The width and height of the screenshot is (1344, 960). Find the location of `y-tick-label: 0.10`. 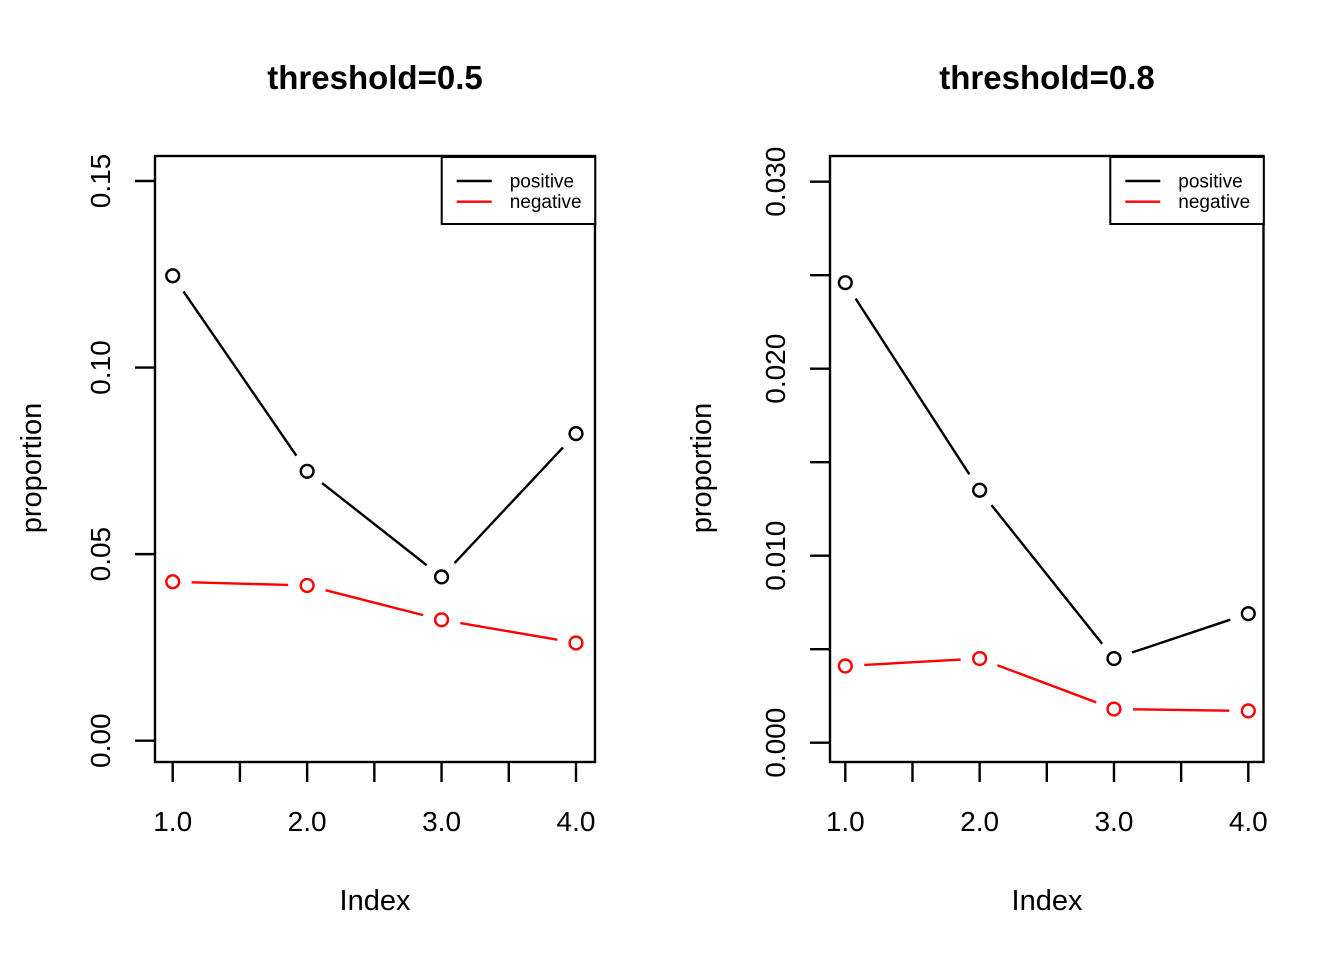

y-tick-label: 0.10 is located at coordinates (100, 367).